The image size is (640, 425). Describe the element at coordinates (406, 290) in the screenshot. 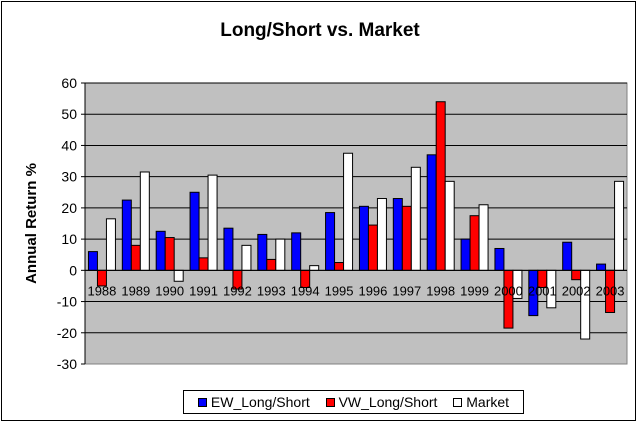

I see `x-tick-label: 1997` at that location.